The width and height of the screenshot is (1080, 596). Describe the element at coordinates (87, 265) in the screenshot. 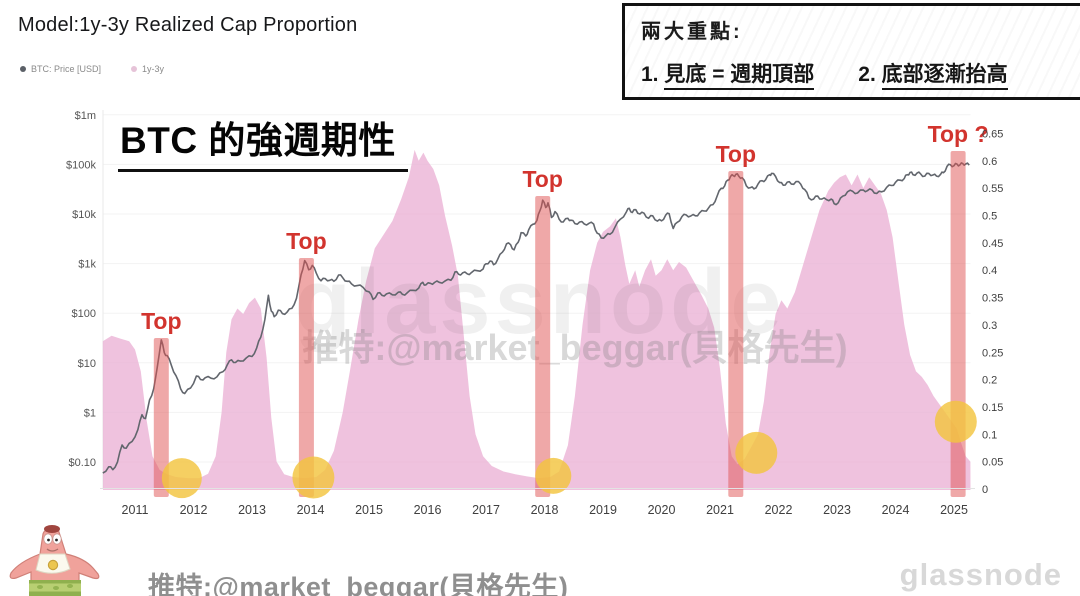

I see `left-axis-label: $1k` at that location.